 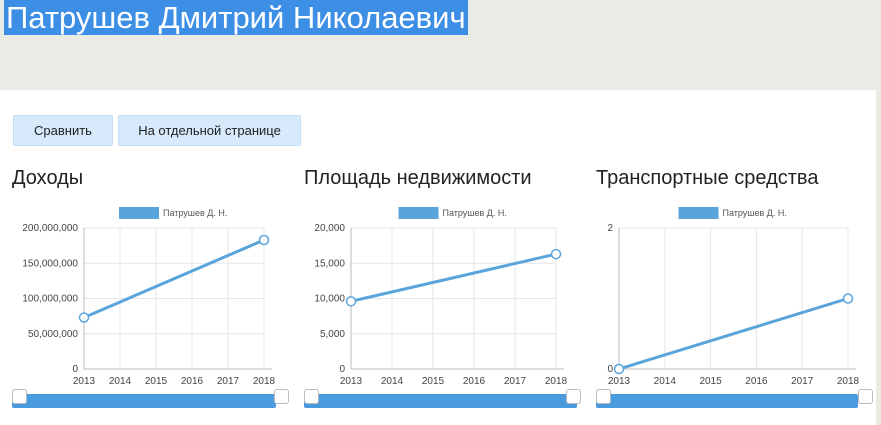 I want to click on compare-button: Сравнить, so click(x=63, y=130).